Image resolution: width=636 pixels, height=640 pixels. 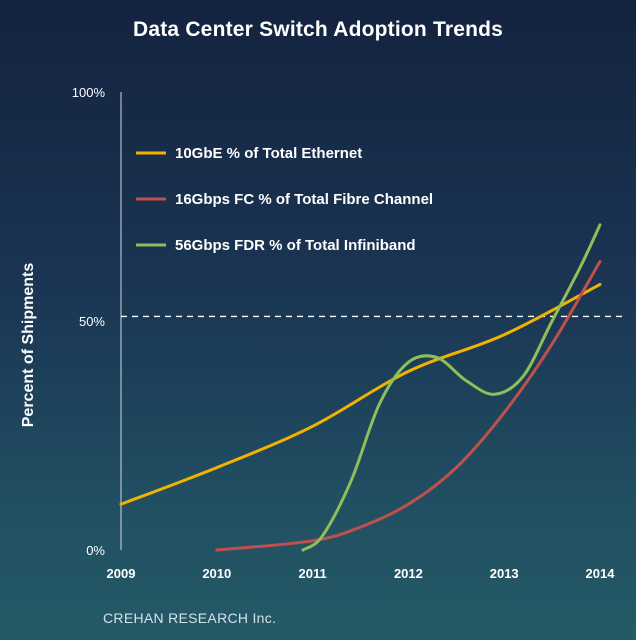 I want to click on source-credit: CREHAN RESEARCH Inc., so click(x=190, y=618).